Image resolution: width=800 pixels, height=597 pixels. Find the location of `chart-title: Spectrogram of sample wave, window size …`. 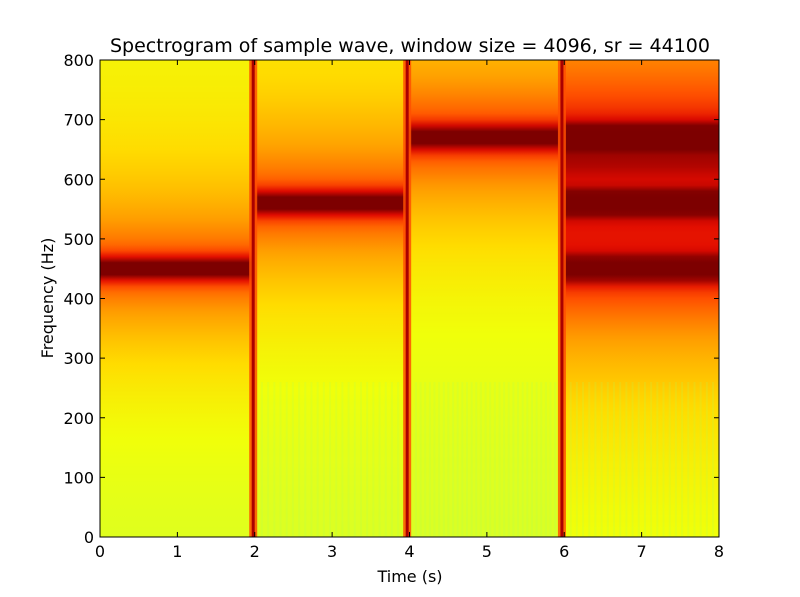

chart-title: Spectrogram of sample wave, window size … is located at coordinates (410, 46).